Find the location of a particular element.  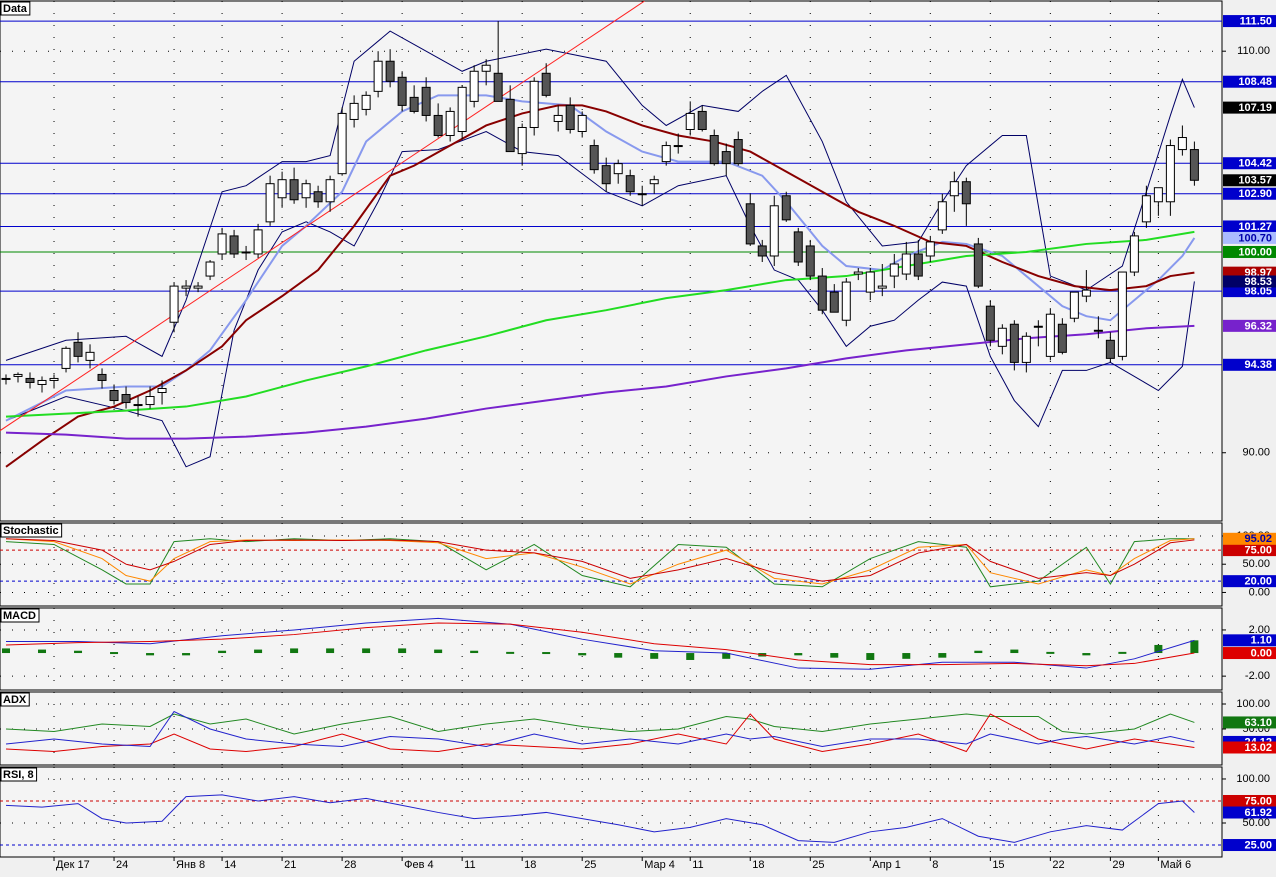

panel-title-box is located at coordinates (31, 530).